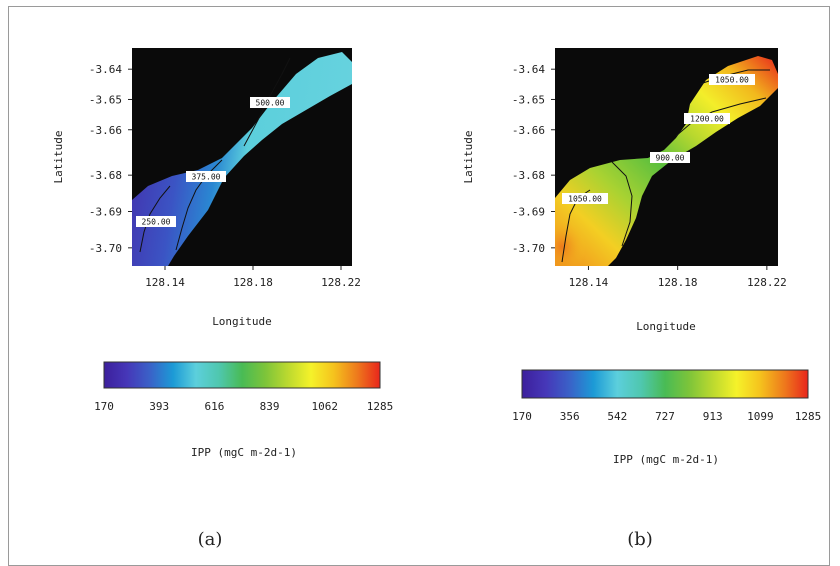 The width and height of the screenshot is (840, 566). Describe the element at coordinates (214, 406) in the screenshot. I see `colorbar-tick-label: 616` at that location.